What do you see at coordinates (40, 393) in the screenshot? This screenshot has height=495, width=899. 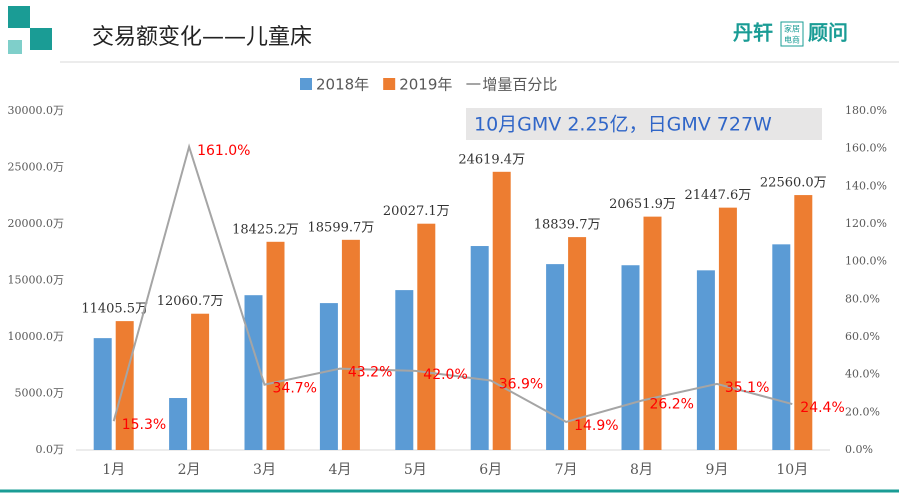 I see `y-tick-label: 5000.0万` at bounding box center [40, 393].